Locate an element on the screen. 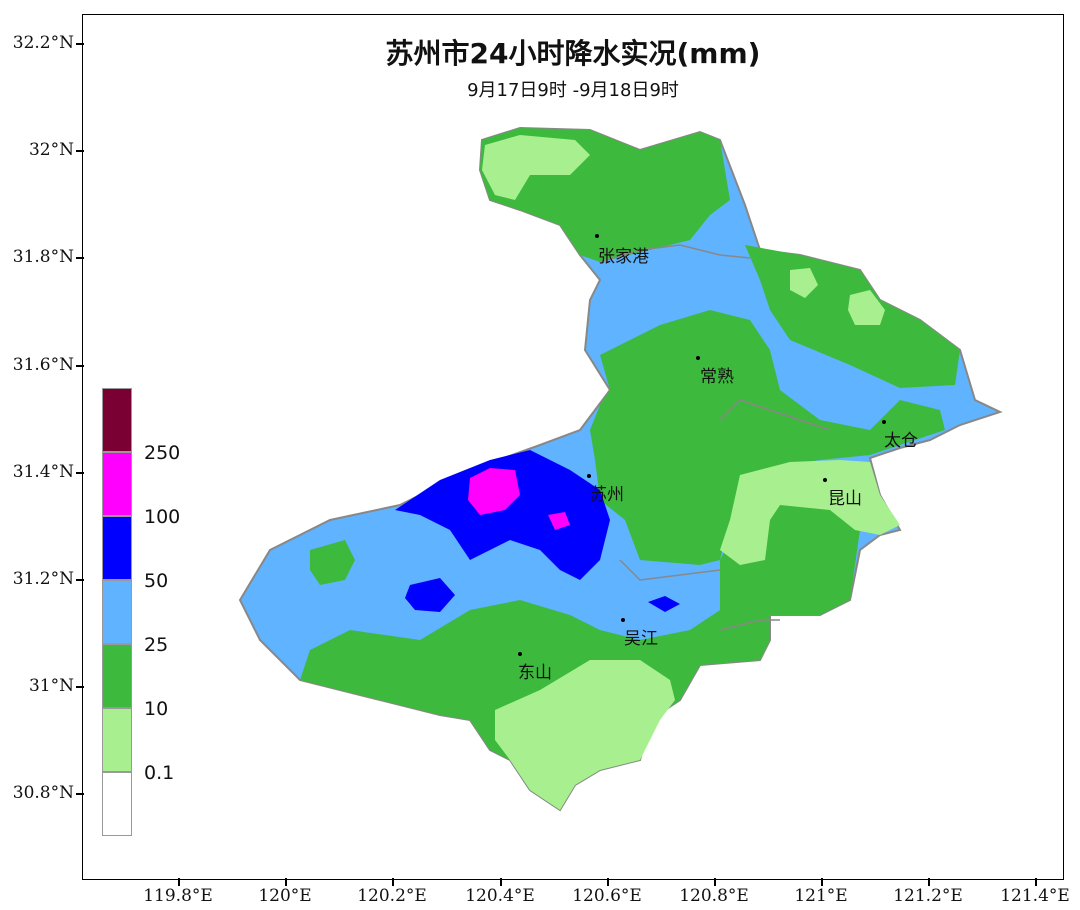 This screenshot has height=910, width=1080. rain-01-10-kunshan is located at coordinates (810, 512).